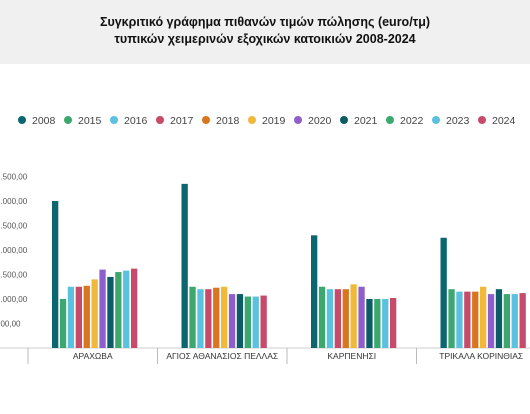 The image size is (530, 414). Describe the element at coordinates (436, 120) in the screenshot. I see `legend-marker-2023` at that location.